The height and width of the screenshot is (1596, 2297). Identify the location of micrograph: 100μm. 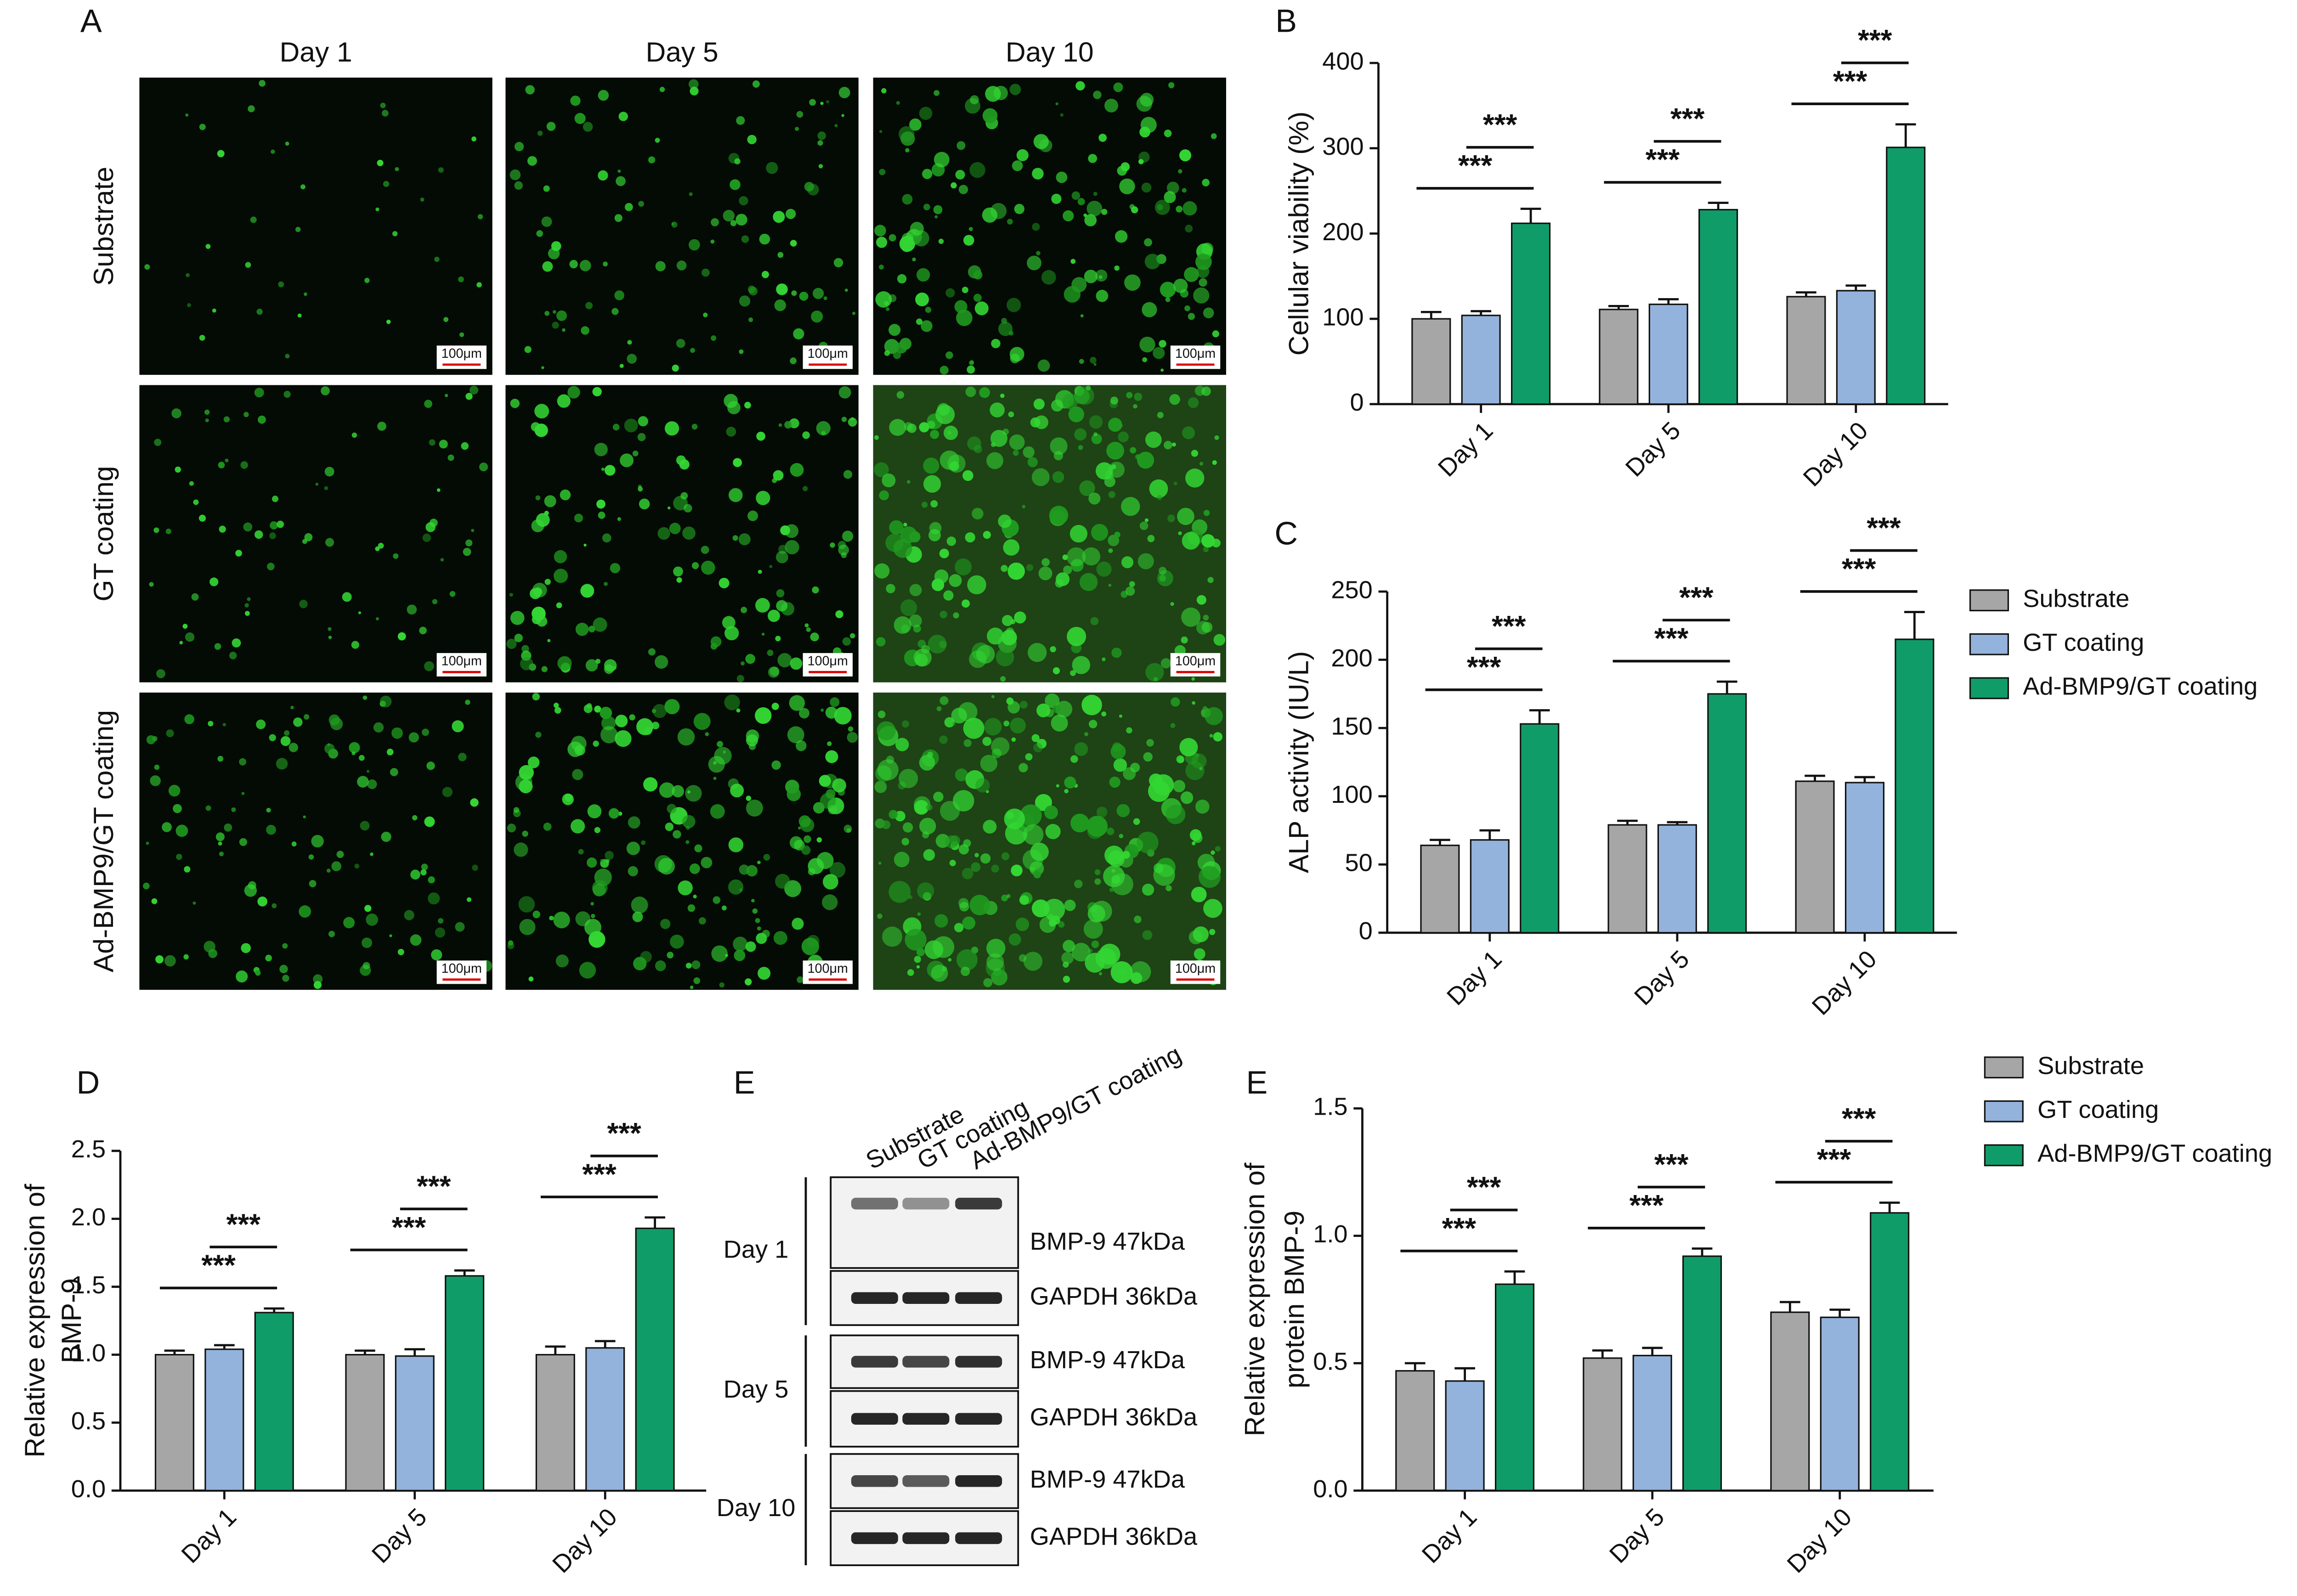
(1049, 226).